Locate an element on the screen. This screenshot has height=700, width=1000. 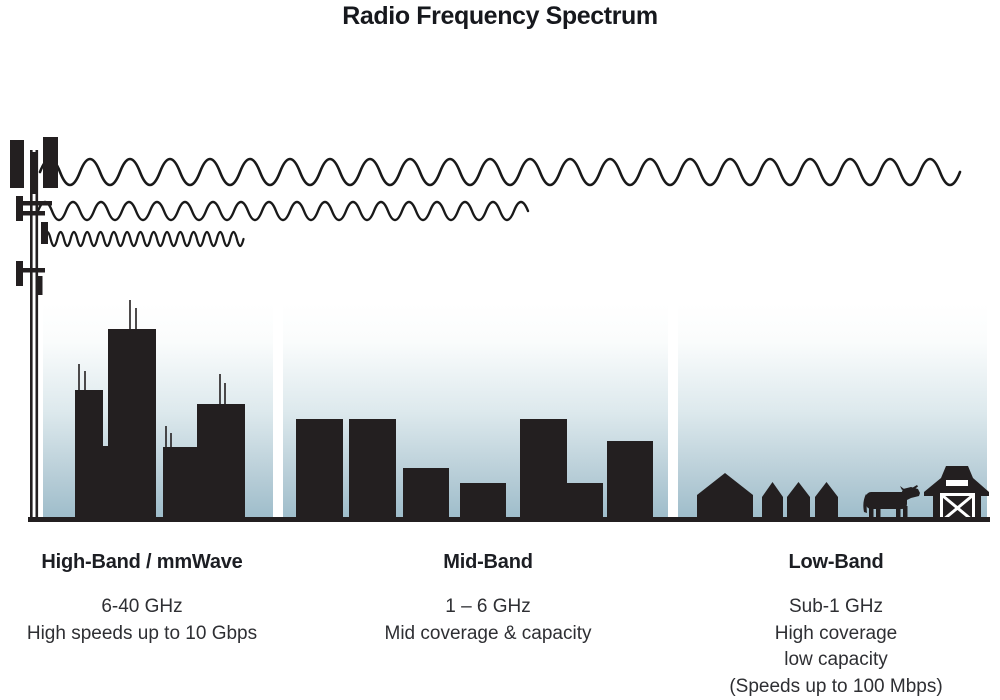
low-band-wave-icon is located at coordinates (500, 172).